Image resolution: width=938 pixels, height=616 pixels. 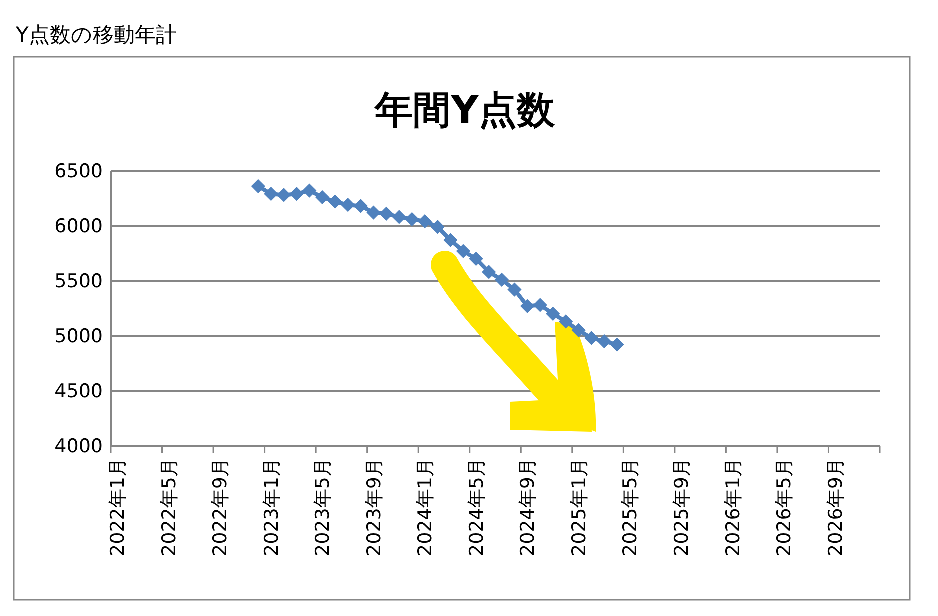 I want to click on x-tick-label: 2022年5月, so click(x=169, y=507).